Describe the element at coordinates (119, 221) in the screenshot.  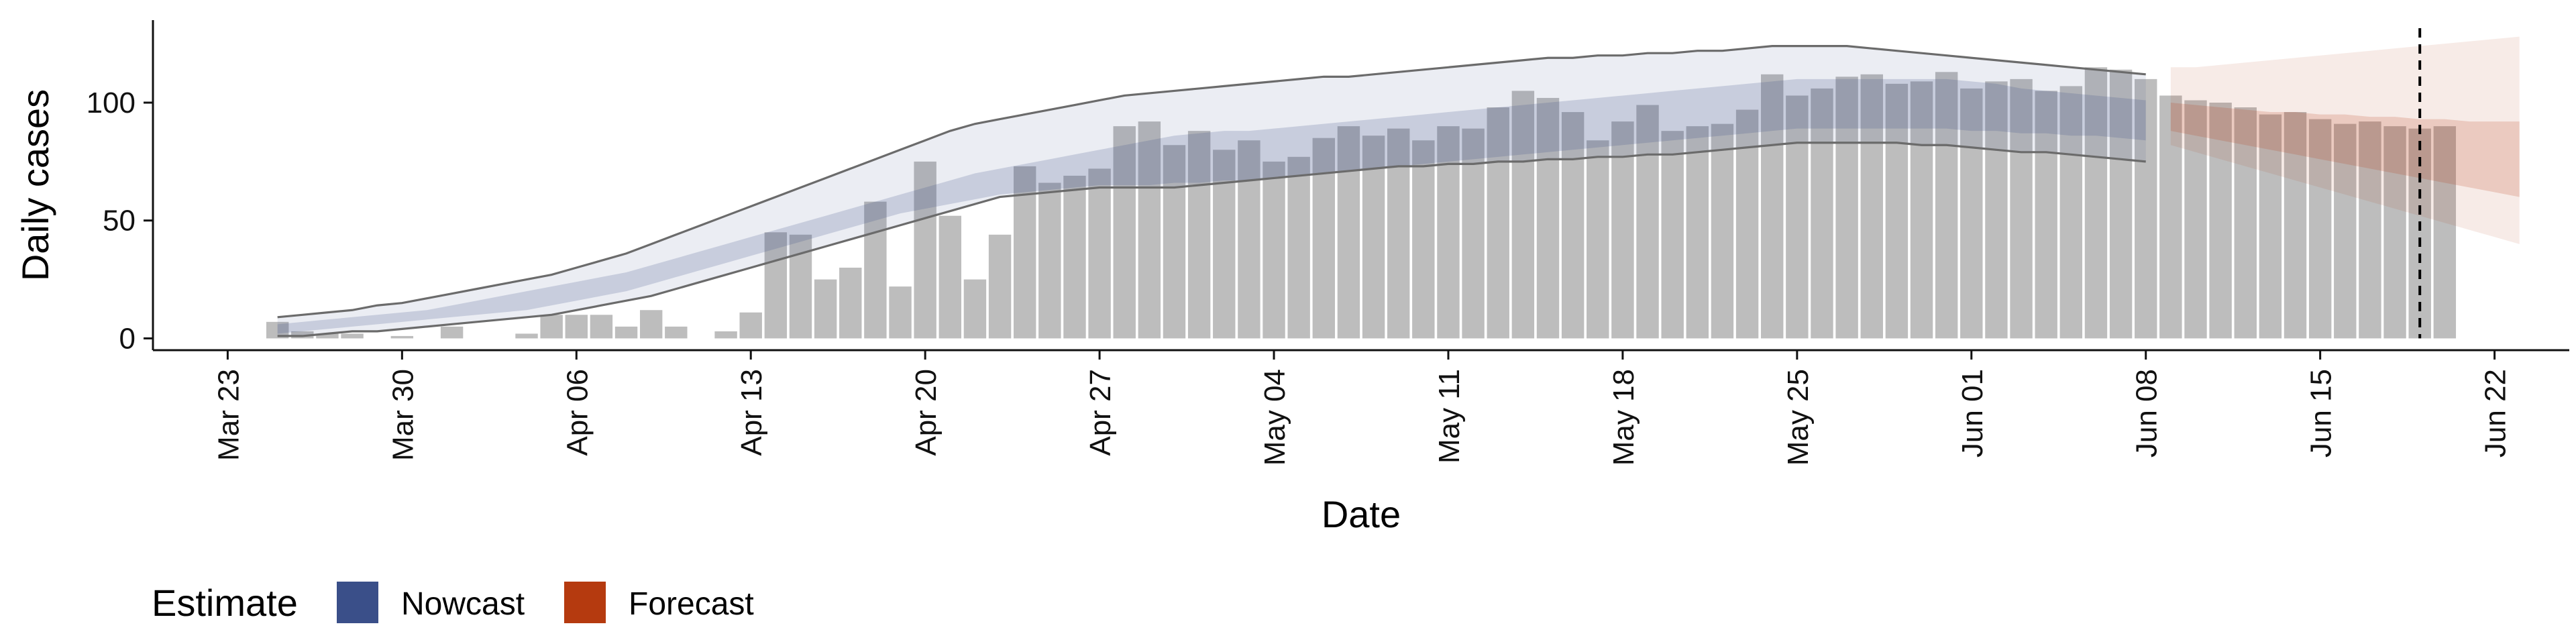
I see `y-tick-label: 50` at that location.